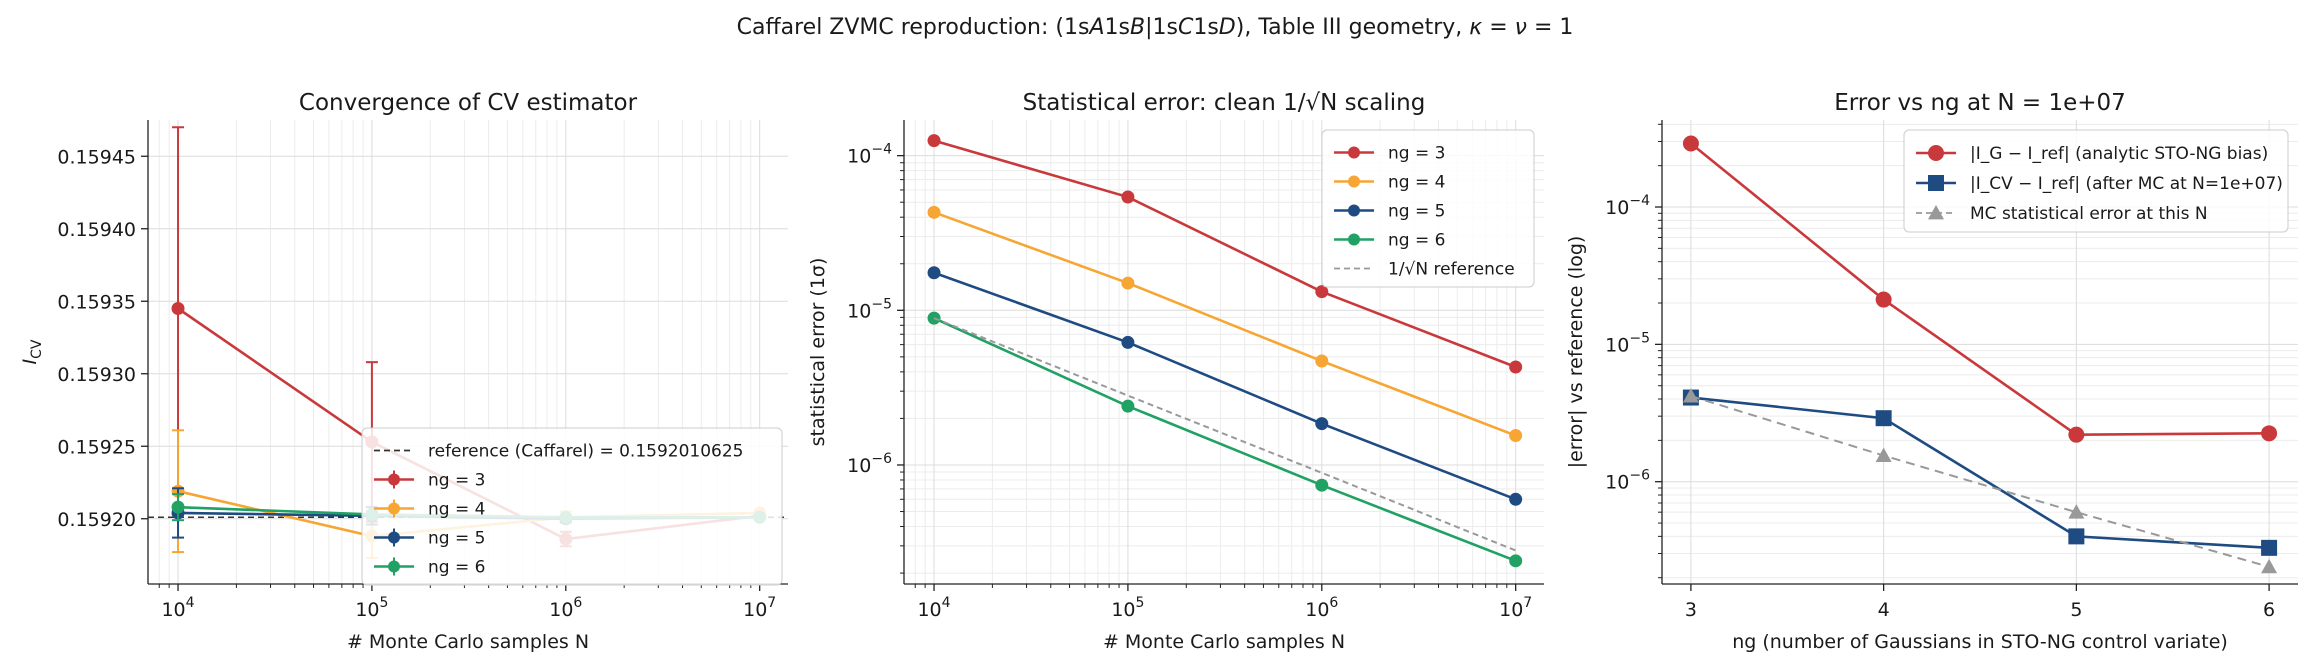 The image size is (2310, 668). Describe the element at coordinates (96, 447) in the screenshot. I see `y-tick-label: 0.15925` at that location.